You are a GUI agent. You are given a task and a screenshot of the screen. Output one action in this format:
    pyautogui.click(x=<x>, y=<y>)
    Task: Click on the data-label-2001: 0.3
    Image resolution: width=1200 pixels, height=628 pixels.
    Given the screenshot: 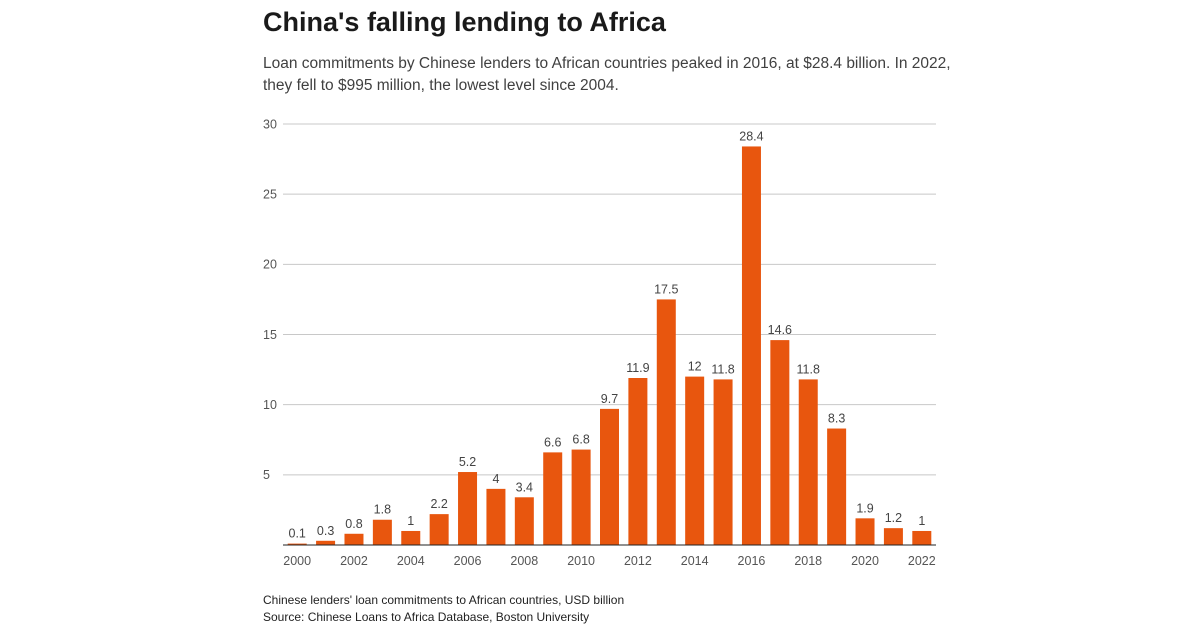 What is the action you would take?
    pyautogui.click(x=325, y=531)
    